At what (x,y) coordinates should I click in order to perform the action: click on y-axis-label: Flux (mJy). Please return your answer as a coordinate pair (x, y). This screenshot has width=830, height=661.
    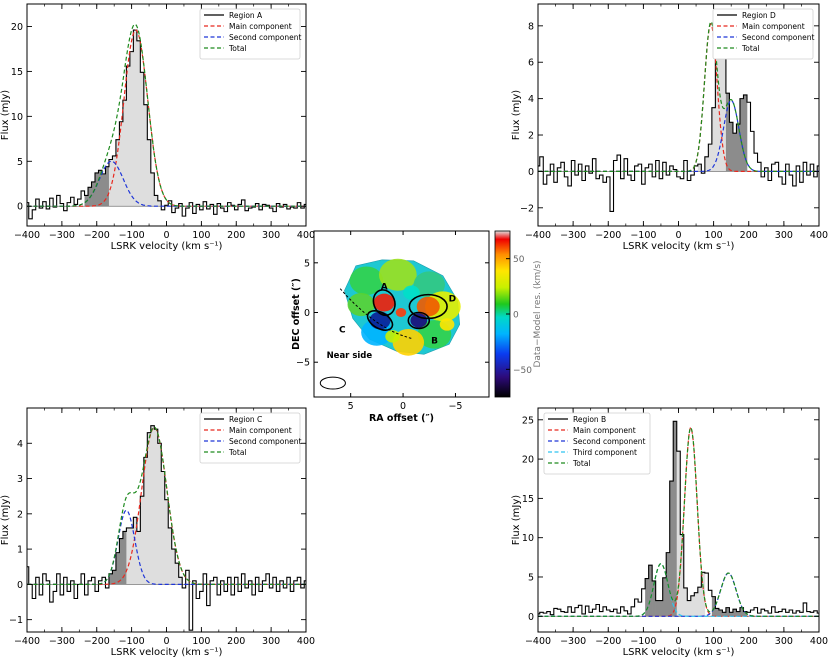
    Looking at the image, I should click on (516, 115).